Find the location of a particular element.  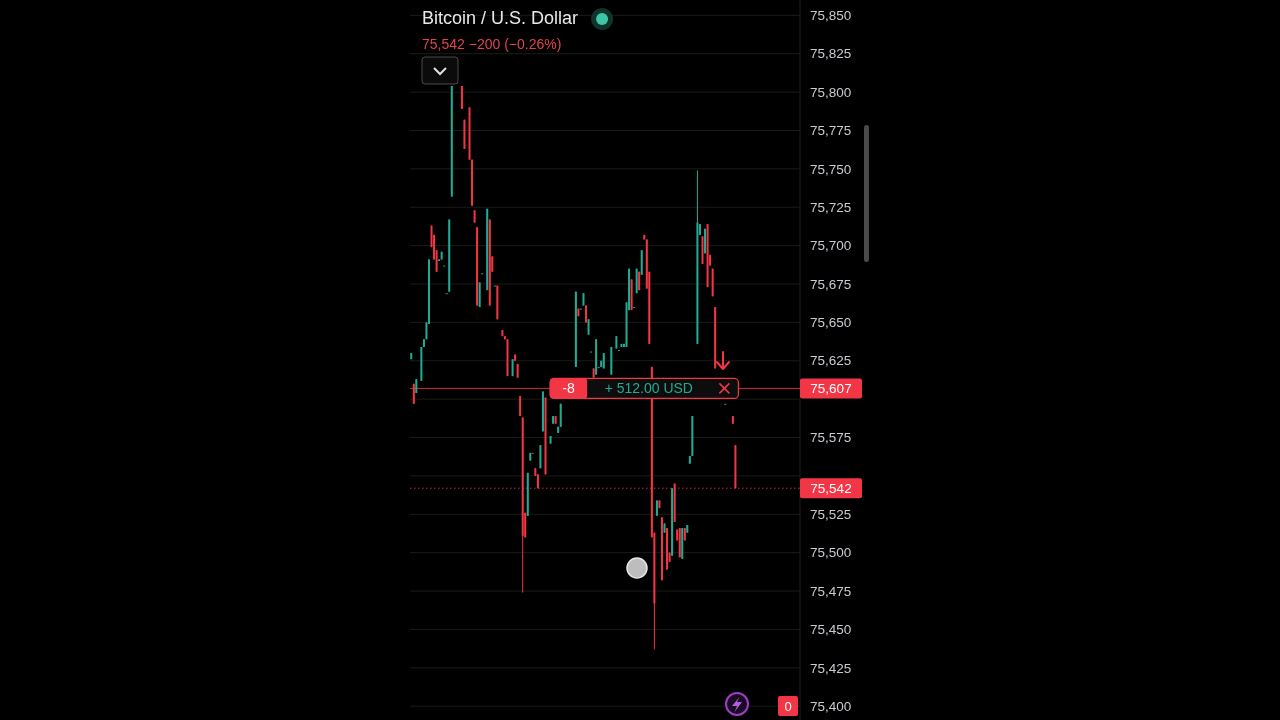

y-tick-label: 75,400 is located at coordinates (831, 706).